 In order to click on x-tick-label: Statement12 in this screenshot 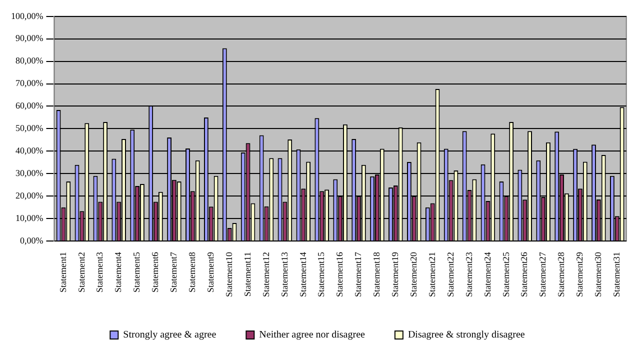, I will do `click(265, 275)`.